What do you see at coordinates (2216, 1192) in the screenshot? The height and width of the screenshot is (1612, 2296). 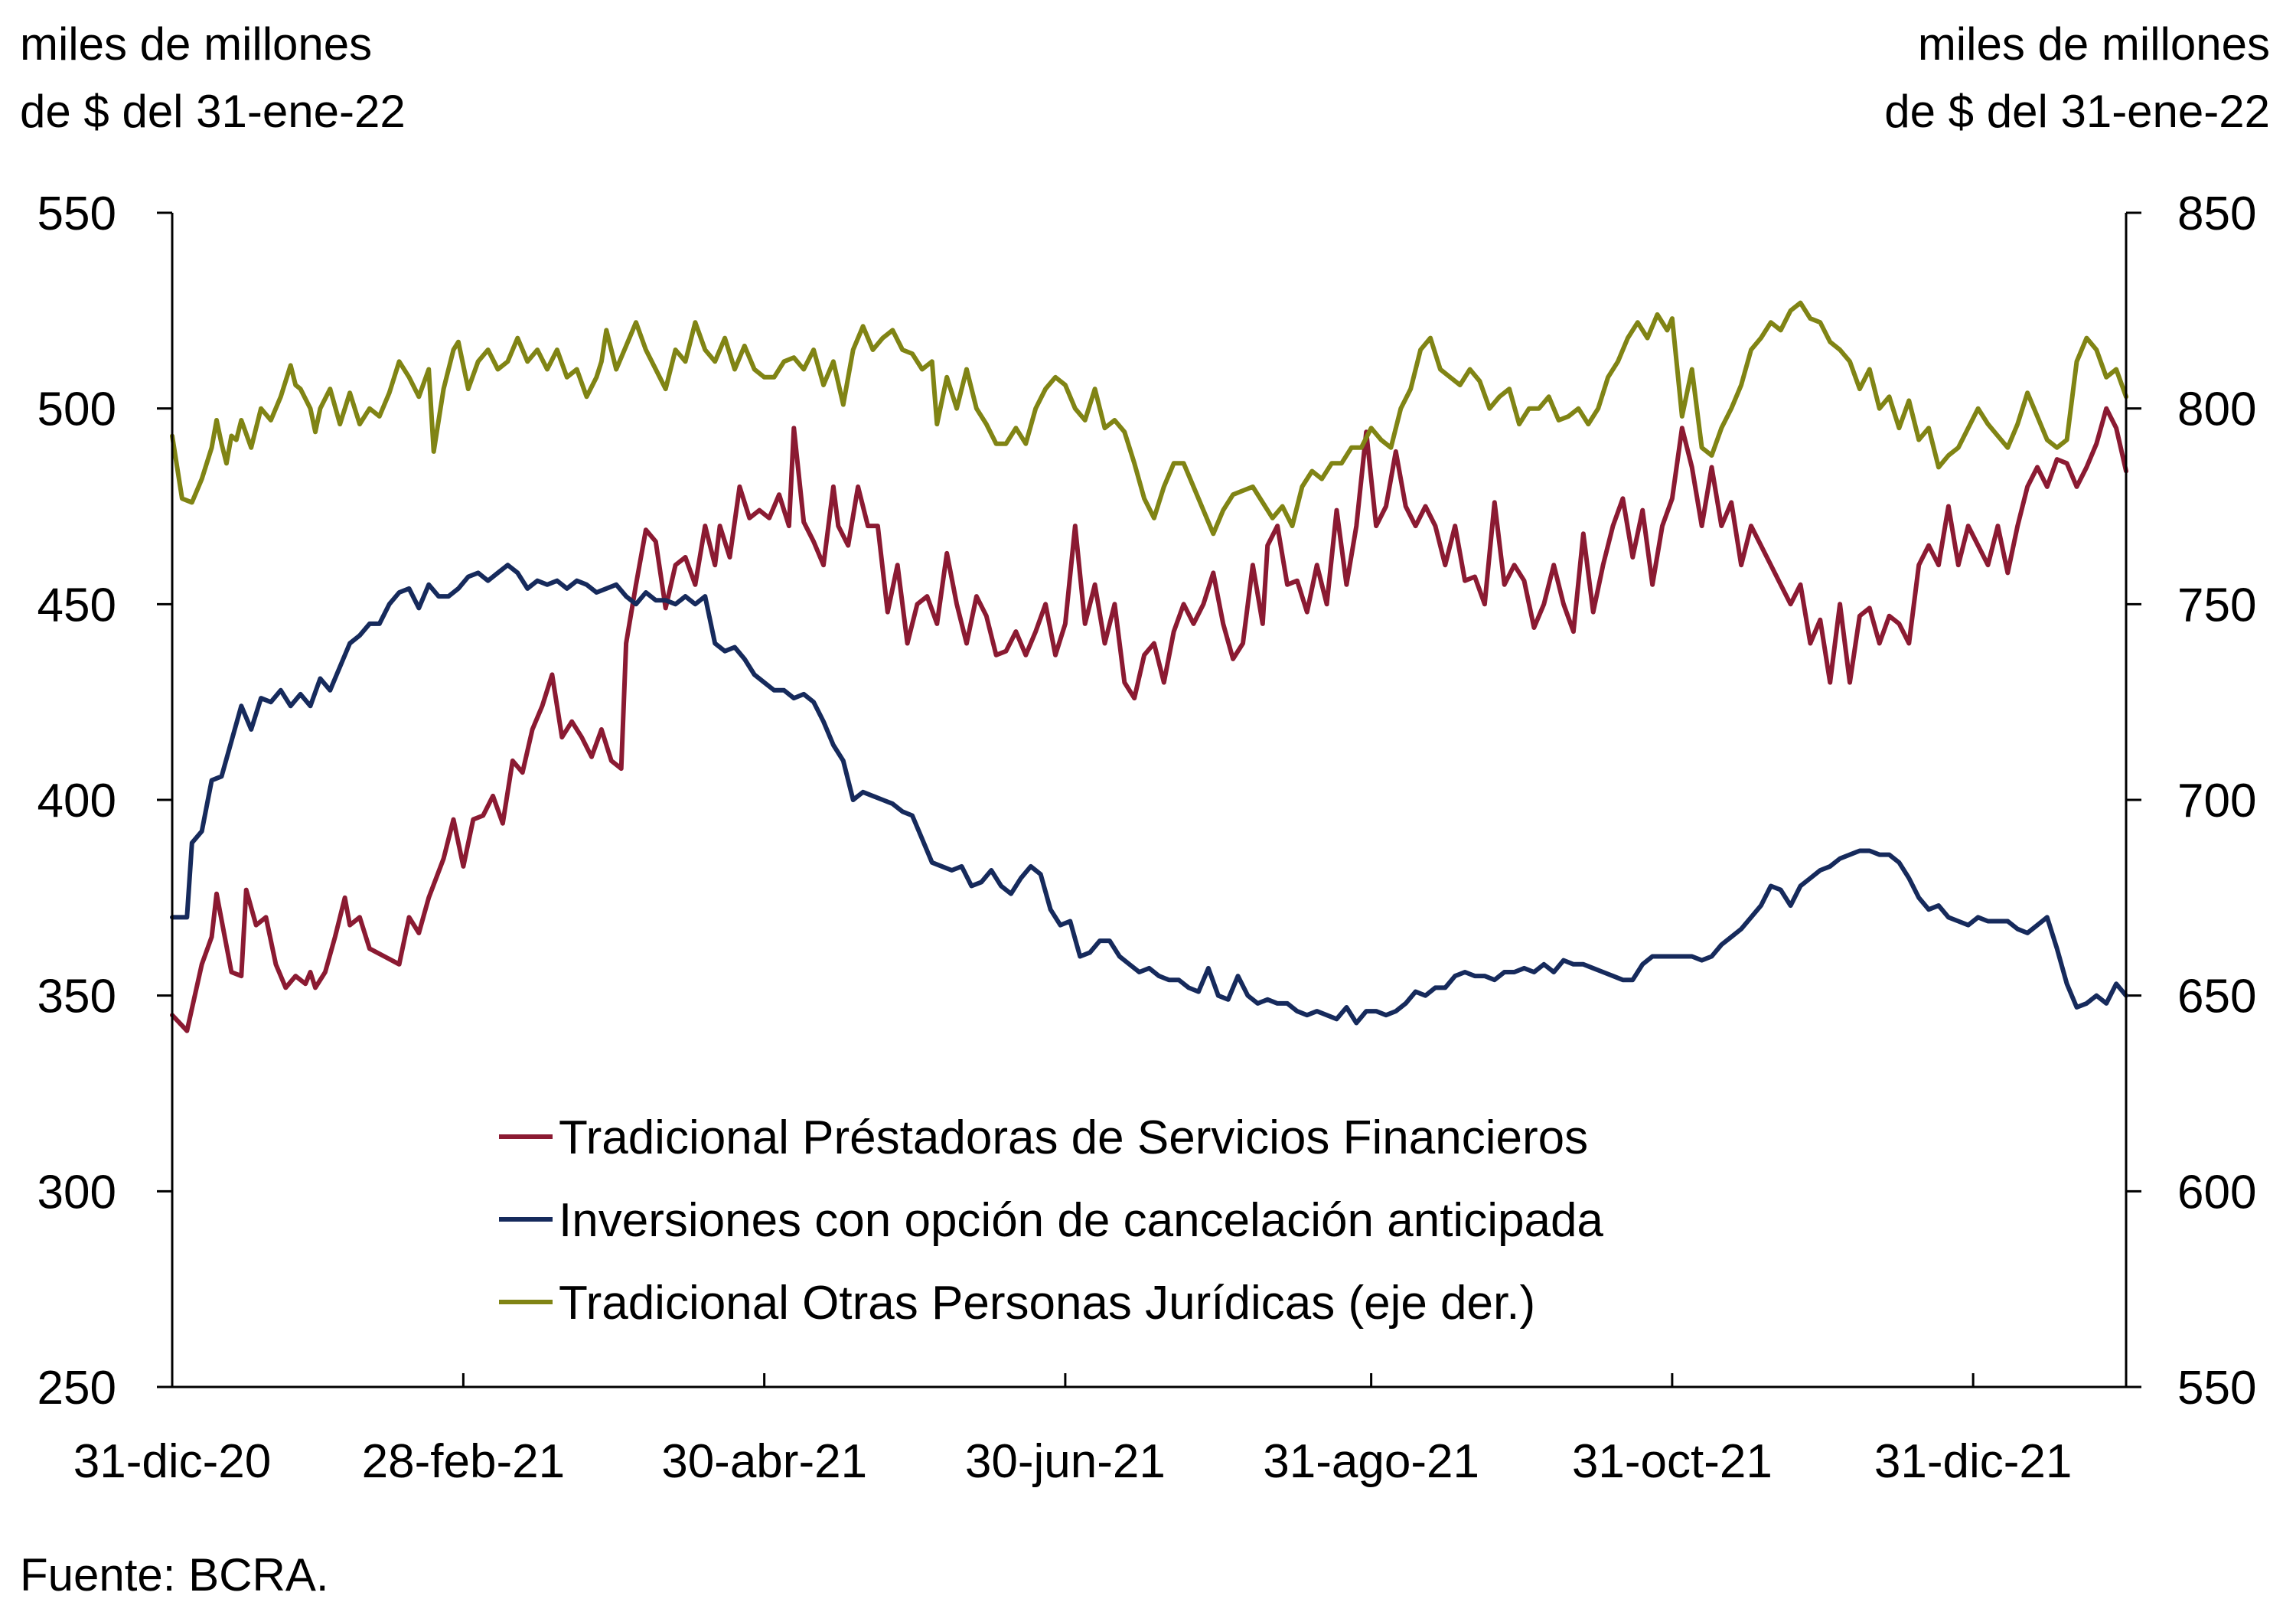 I see `right-tick-label-600: 600` at bounding box center [2216, 1192].